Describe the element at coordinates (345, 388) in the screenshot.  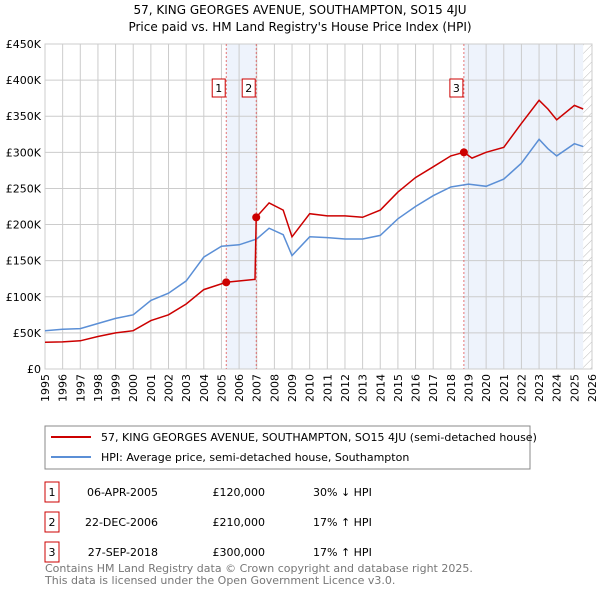
I see `x-tick-label: 2012` at that location.